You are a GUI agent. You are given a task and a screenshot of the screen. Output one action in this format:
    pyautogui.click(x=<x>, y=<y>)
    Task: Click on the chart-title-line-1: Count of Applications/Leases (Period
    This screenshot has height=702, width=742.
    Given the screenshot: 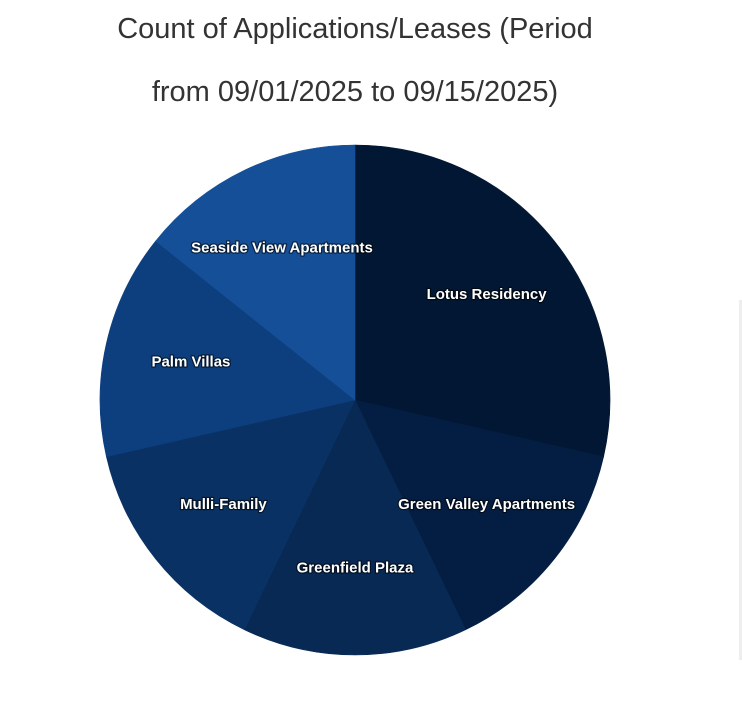 What is the action you would take?
    pyautogui.click(x=355, y=29)
    